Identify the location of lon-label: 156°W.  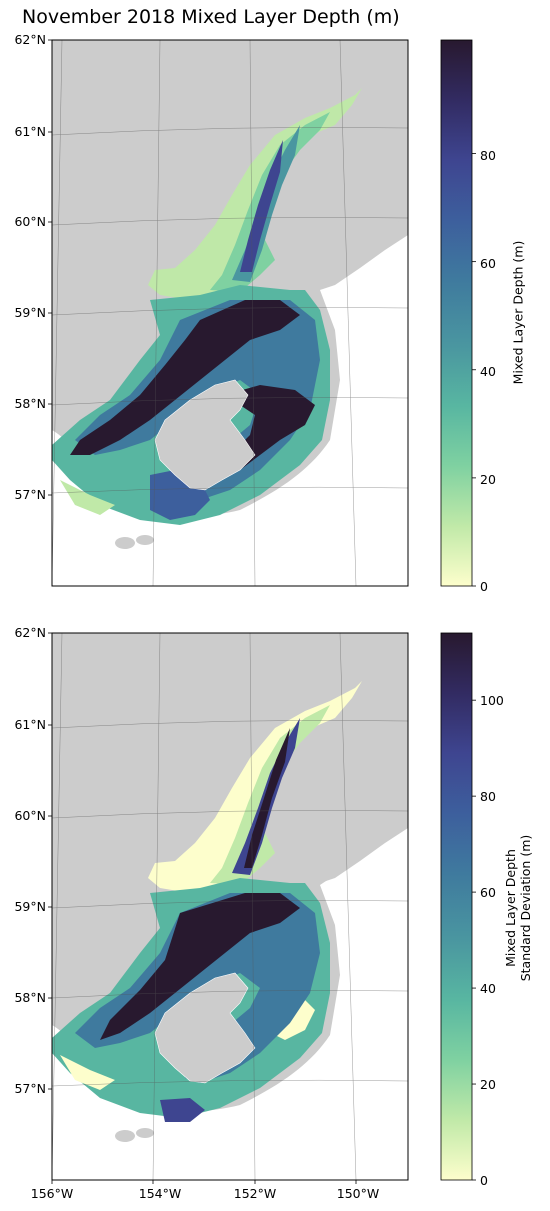
(52, 1193).